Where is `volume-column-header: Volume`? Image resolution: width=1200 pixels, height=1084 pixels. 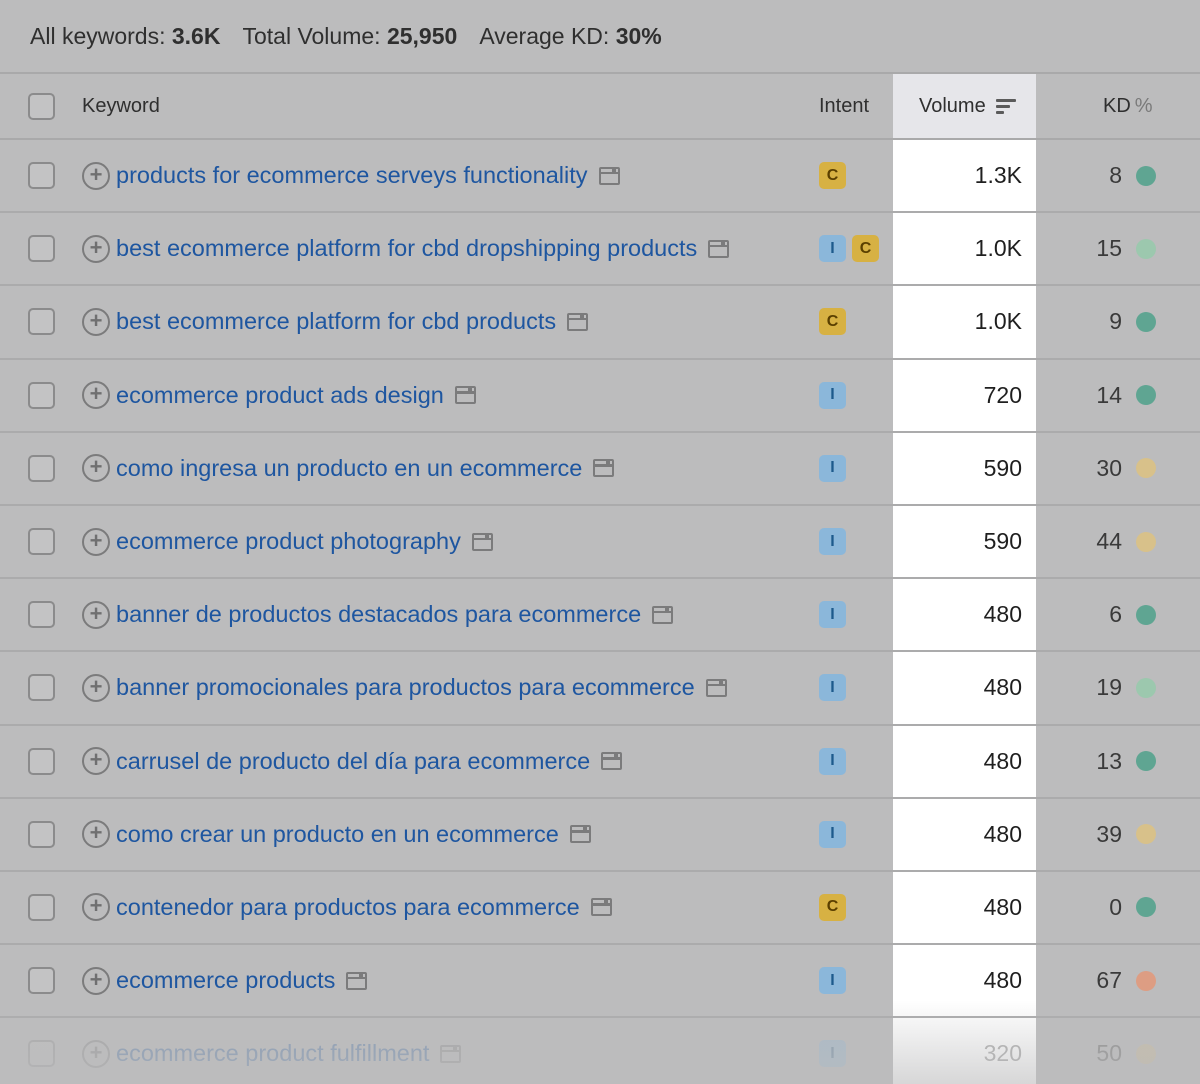 volume-column-header: Volume is located at coordinates (967, 106).